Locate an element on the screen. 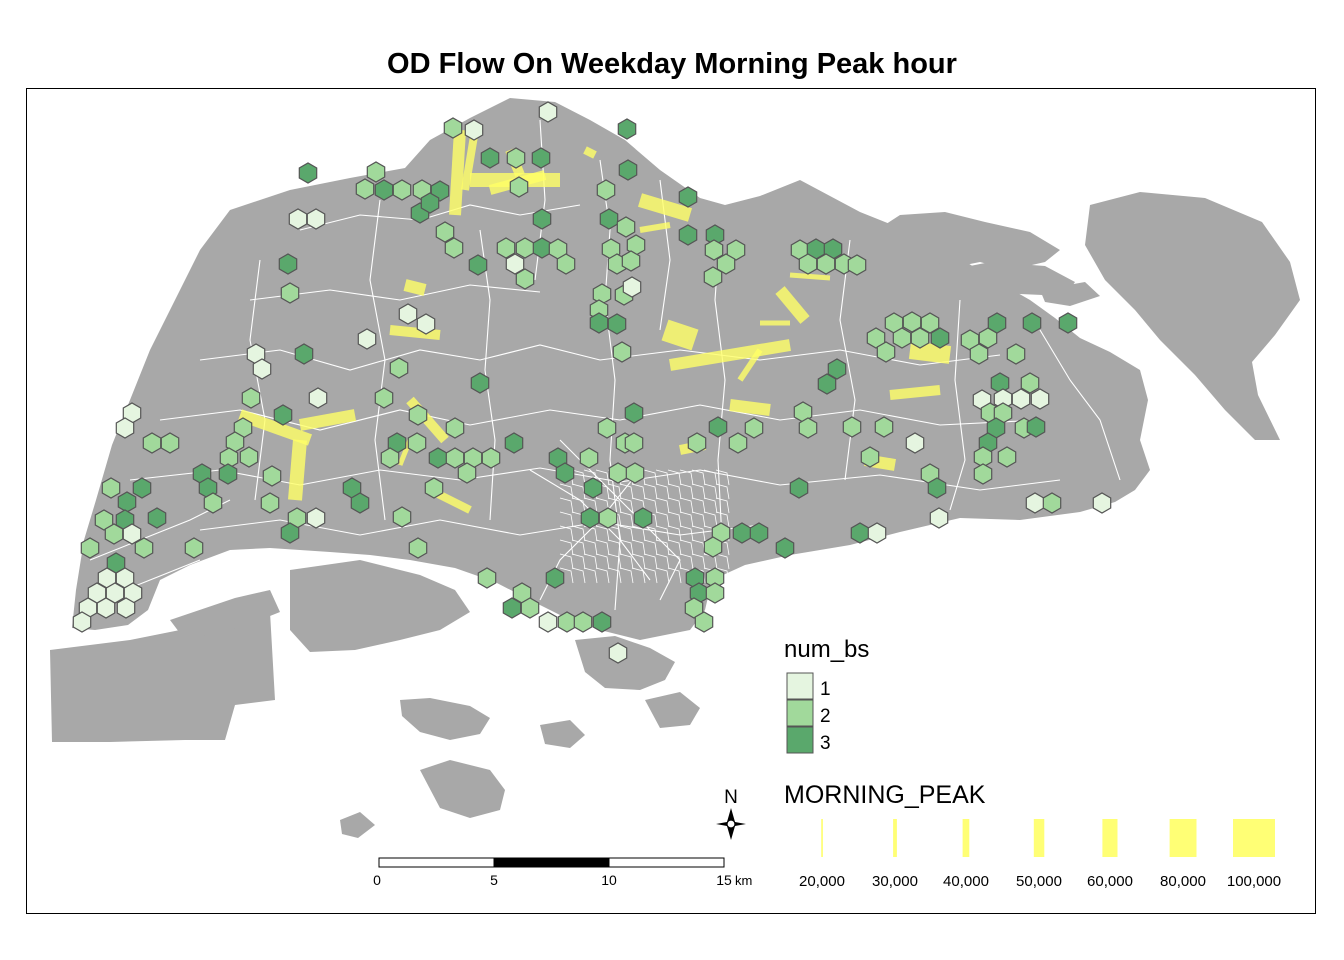  num-bs-legend-label-1: 1 is located at coordinates (825, 689).